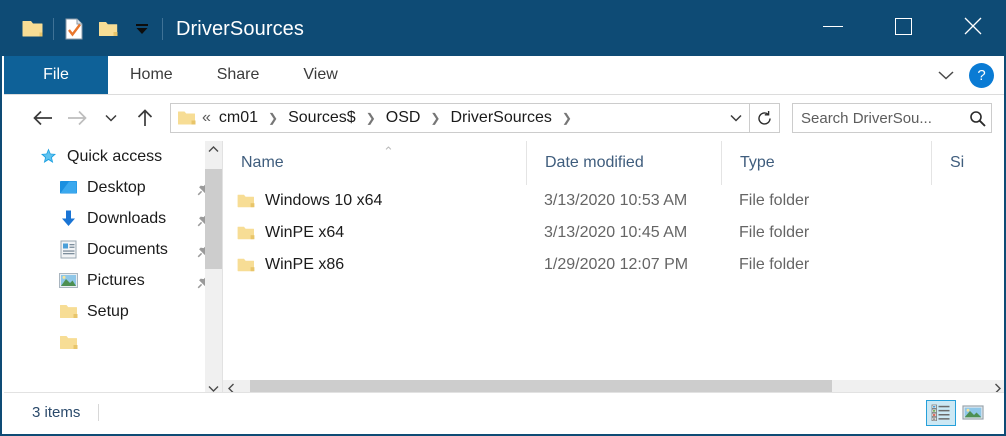 The image size is (1006, 436). What do you see at coordinates (127, 218) in the screenshot?
I see `sidebar-item-label: Downloads` at bounding box center [127, 218].